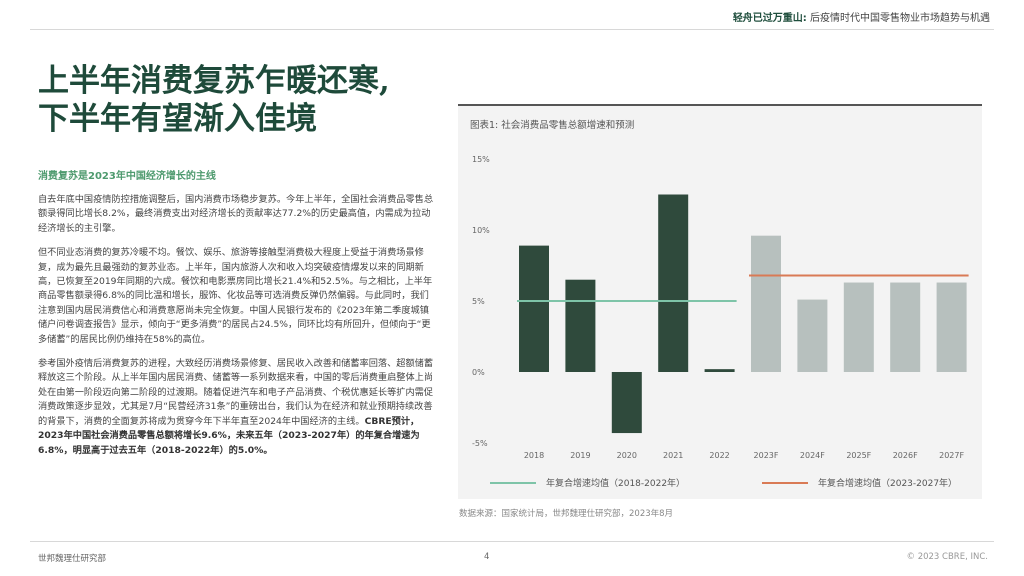 Image resolution: width=1024 pixels, height=576 pixels. Describe the element at coordinates (951, 327) in the screenshot. I see `bar-2027F` at that location.